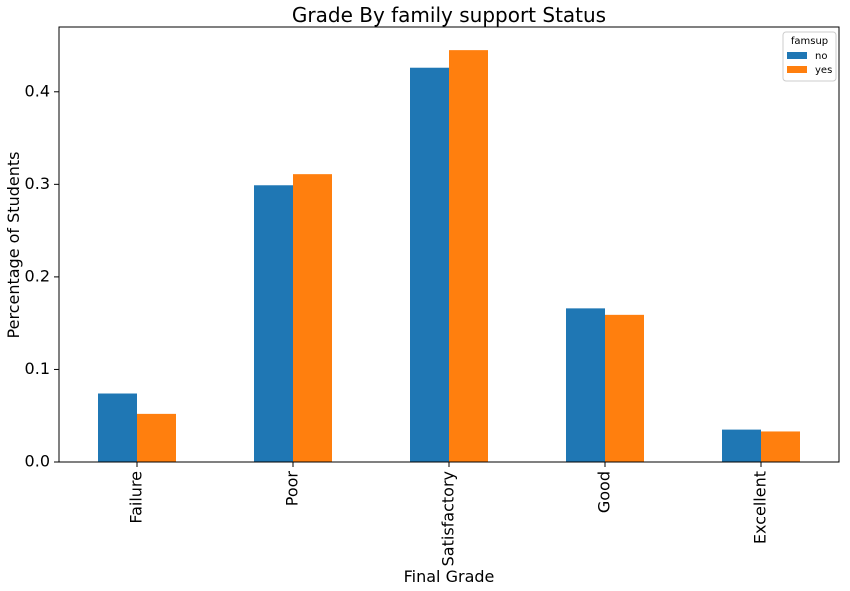  What do you see at coordinates (37, 368) in the screenshot?
I see `y-tick-label: 0.1` at bounding box center [37, 368].